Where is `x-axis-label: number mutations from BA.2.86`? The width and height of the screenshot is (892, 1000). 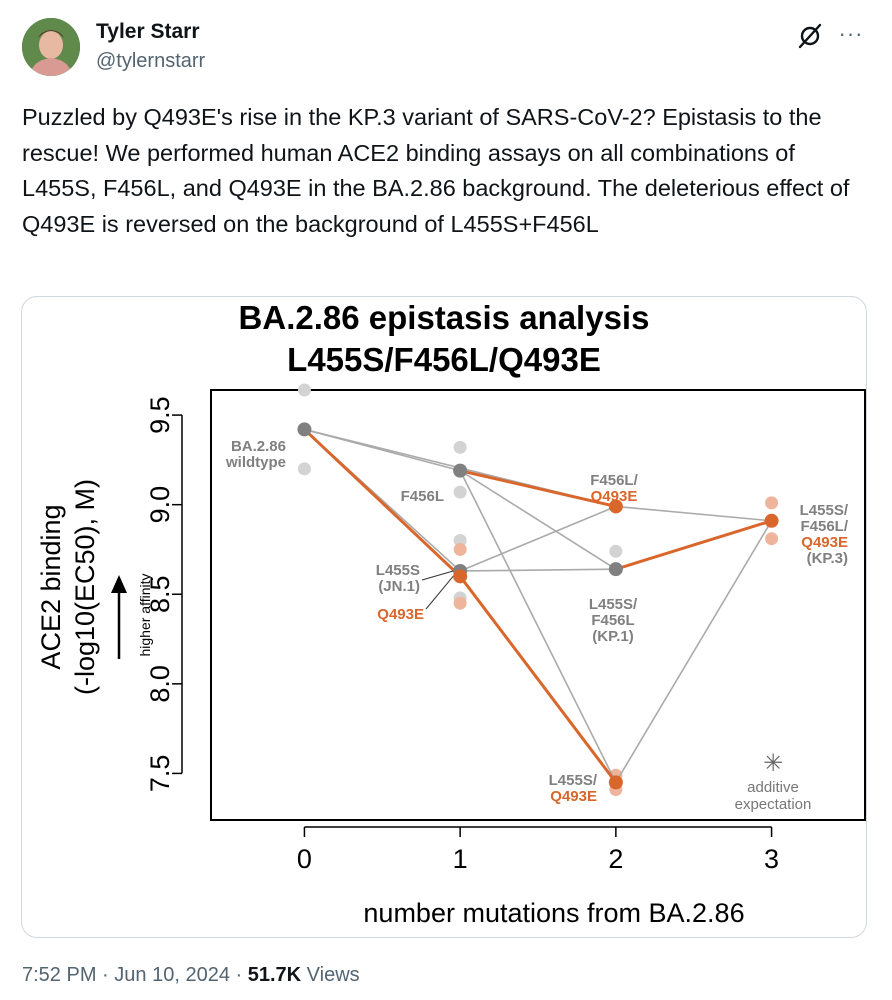 x-axis-label: number mutations from BA.2.86 is located at coordinates (553, 913).